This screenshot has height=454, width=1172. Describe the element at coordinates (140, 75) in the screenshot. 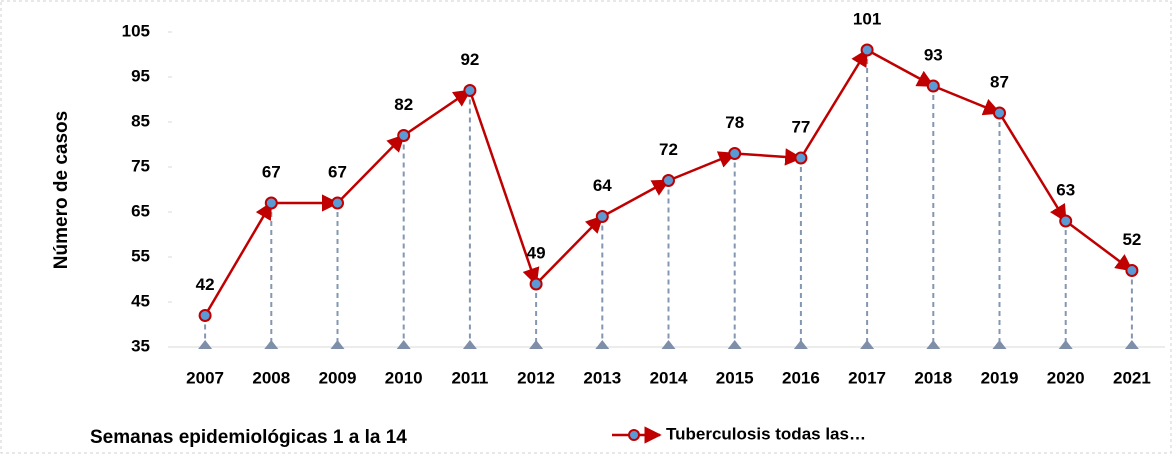

I see `y-tick-label: 95` at that location.